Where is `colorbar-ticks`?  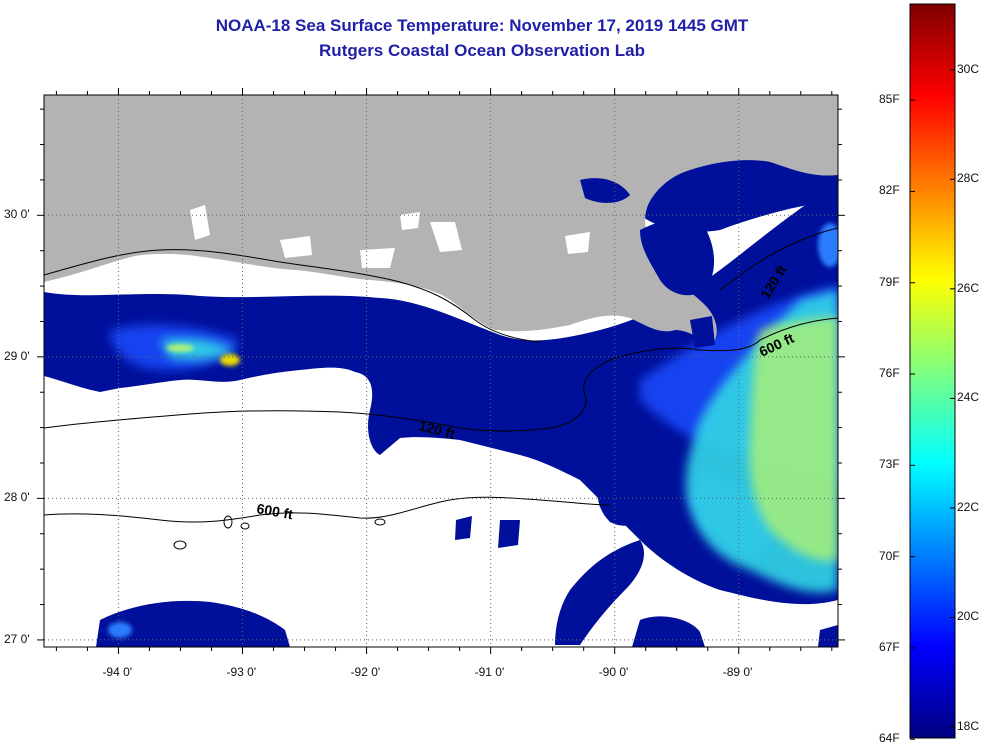
colorbar-ticks is located at coordinates (932, 404).